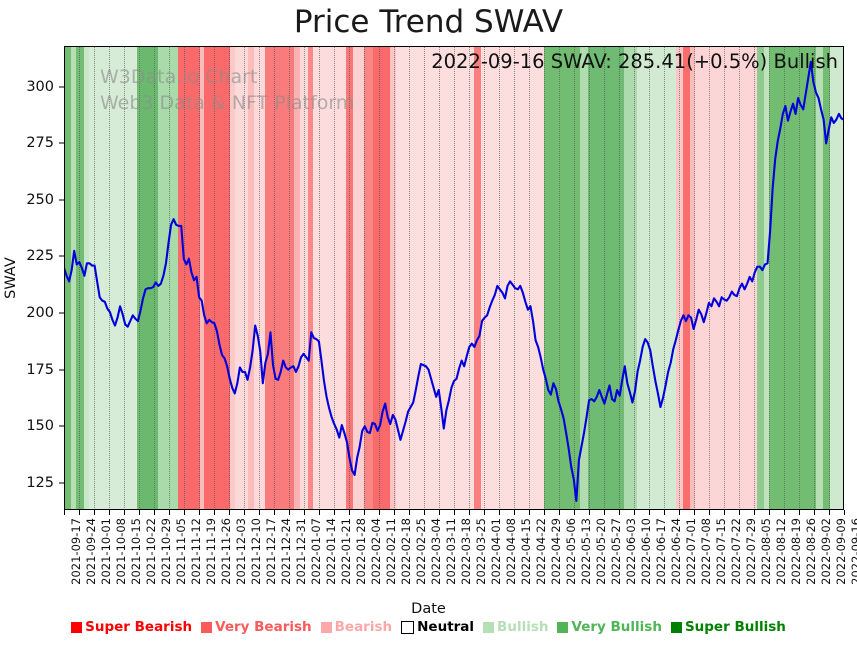 This screenshot has height=646, width=857. What do you see at coordinates (150, 551) in the screenshot?
I see `x-axis-tick-label: 2021-10-22` at bounding box center [150, 551].